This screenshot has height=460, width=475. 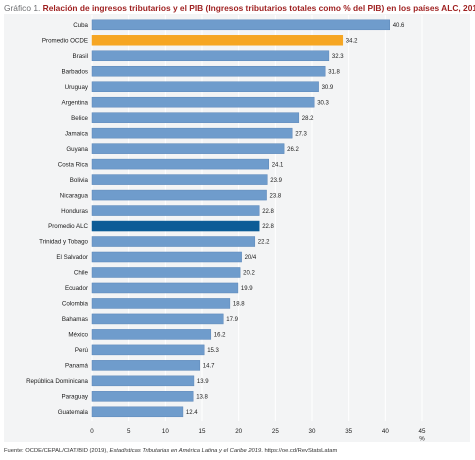 What do you see at coordinates (249, 274) in the screenshot?
I see `data-label: 20.2` at bounding box center [249, 274].